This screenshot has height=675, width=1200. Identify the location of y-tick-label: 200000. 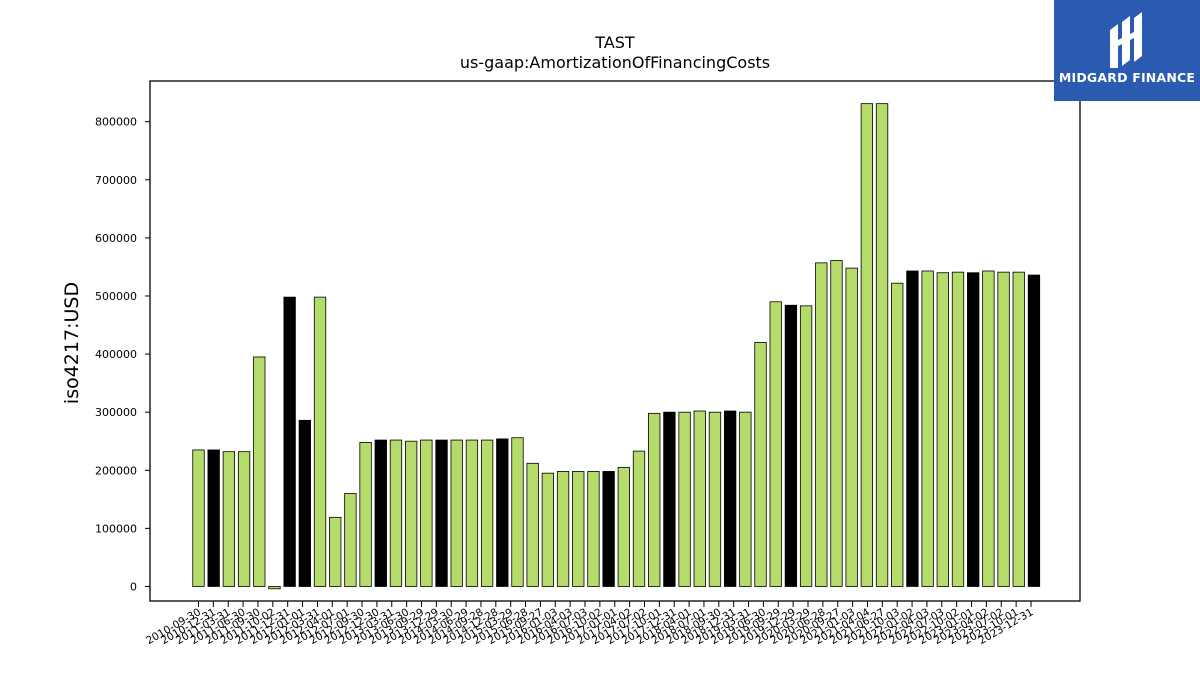
(116, 470).